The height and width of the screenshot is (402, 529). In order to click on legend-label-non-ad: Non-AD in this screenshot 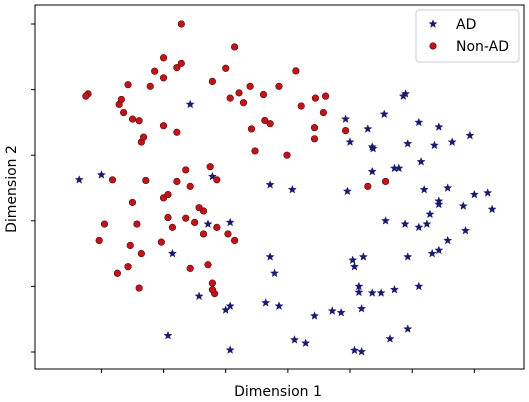, I will do `click(482, 47)`.